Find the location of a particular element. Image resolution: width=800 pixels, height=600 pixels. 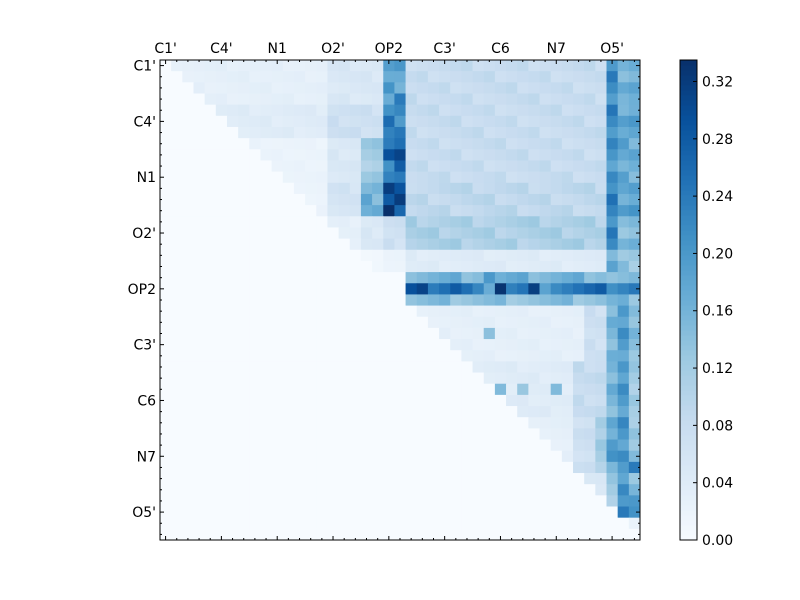

colorbar-tick-label: 0.04 is located at coordinates (717, 484).